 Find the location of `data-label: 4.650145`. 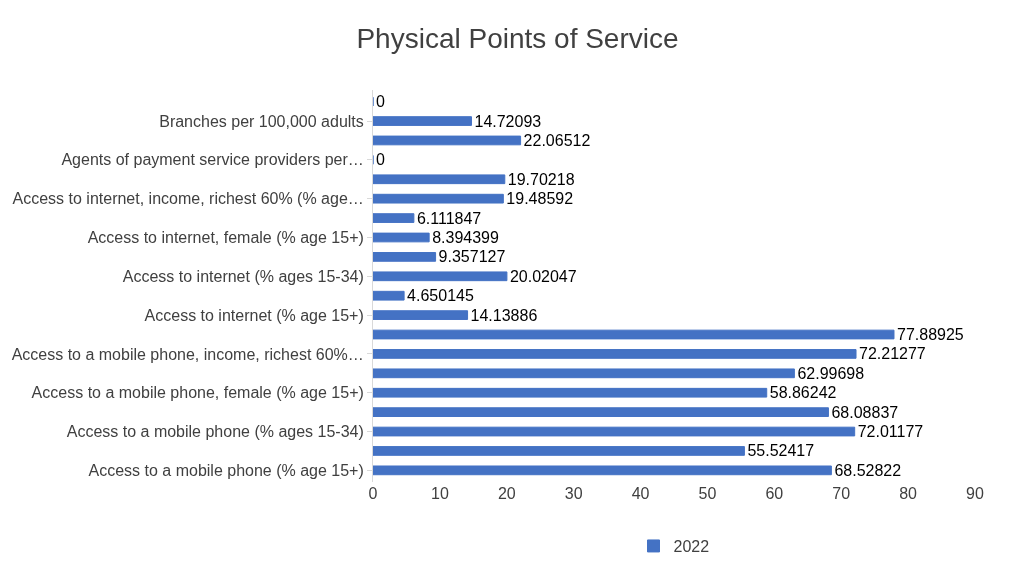

data-label: 4.650145 is located at coordinates (440, 296).